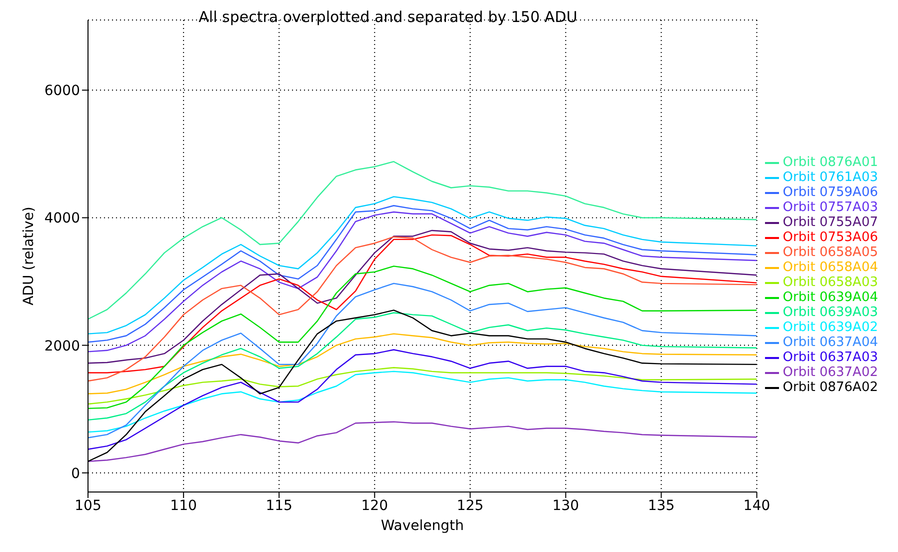 This screenshot has width=898, height=552. Describe the element at coordinates (279, 506) in the screenshot. I see `x-tick-label: 115` at that location.